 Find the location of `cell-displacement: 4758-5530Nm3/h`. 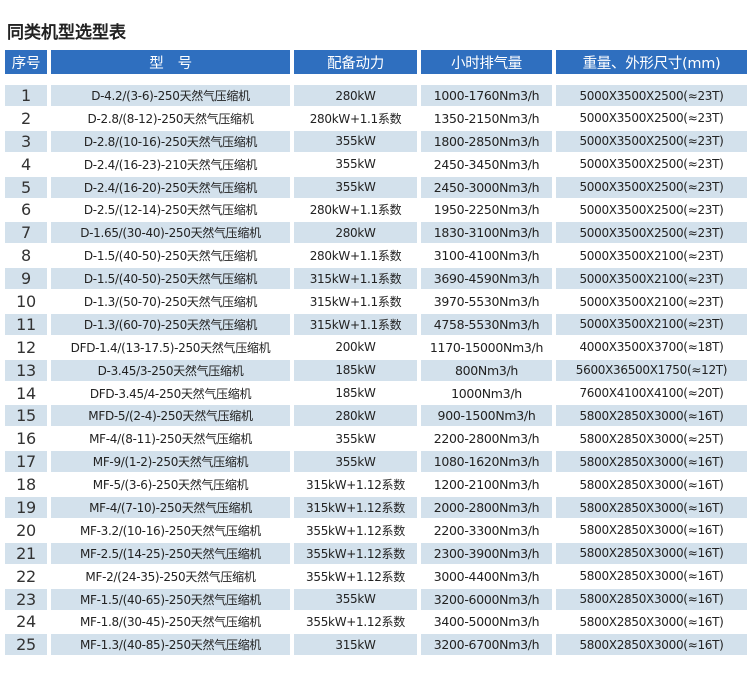

cell-displacement: 4758-5530Nm3/h is located at coordinates (486, 324).